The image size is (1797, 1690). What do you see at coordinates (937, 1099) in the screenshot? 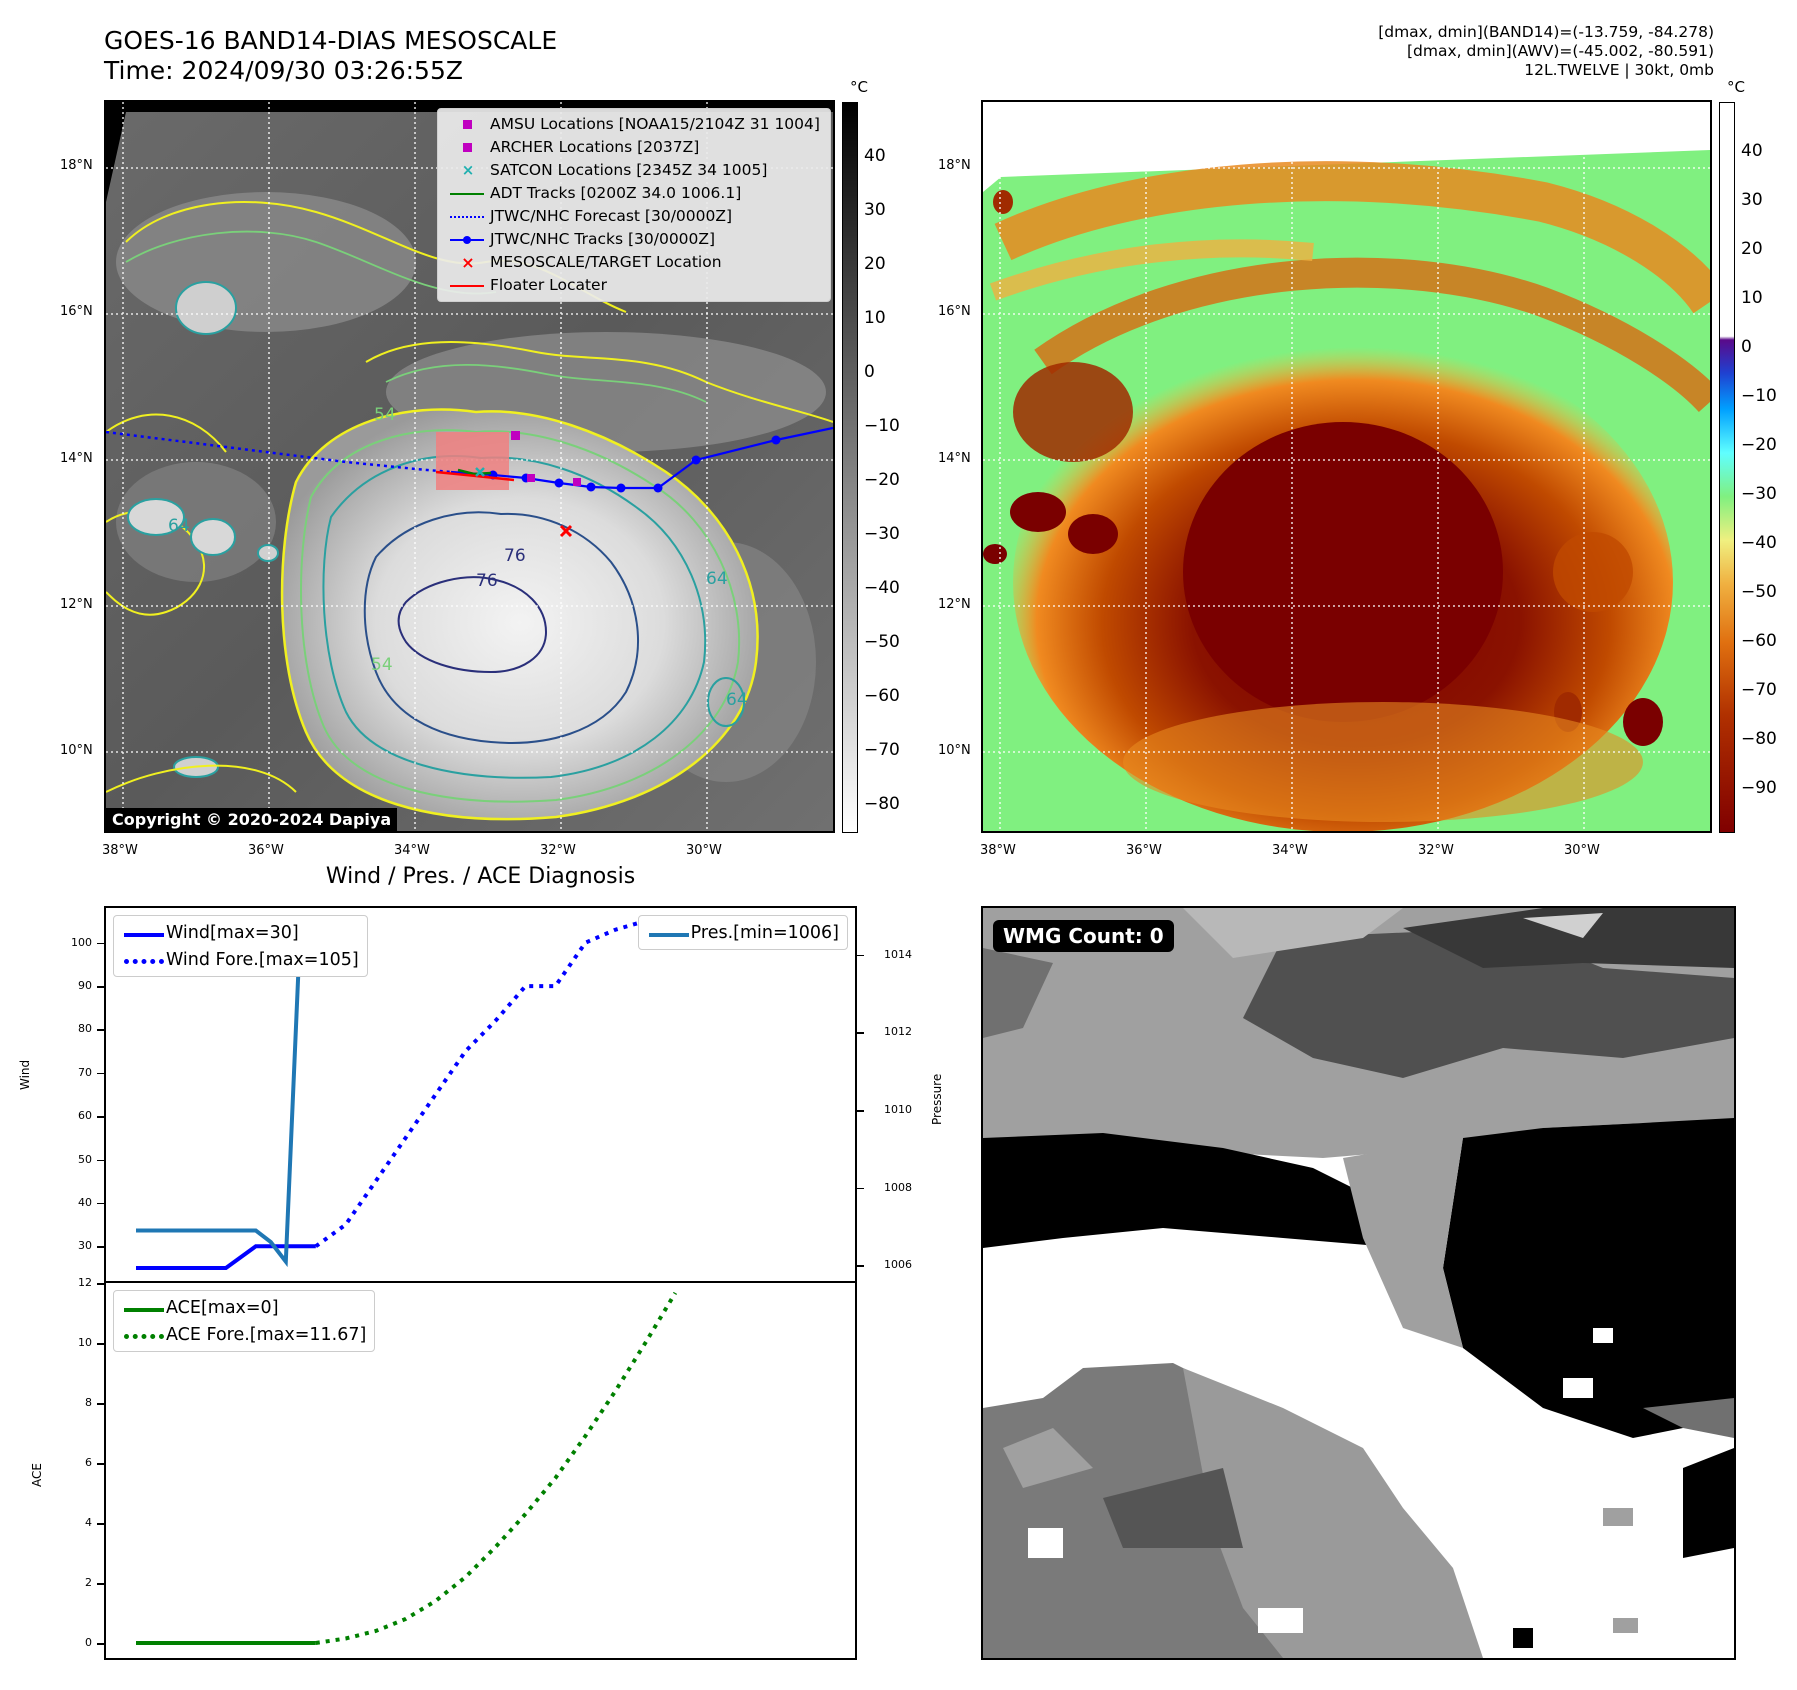
I see `pressure-axis-title: Pressure` at bounding box center [937, 1099].